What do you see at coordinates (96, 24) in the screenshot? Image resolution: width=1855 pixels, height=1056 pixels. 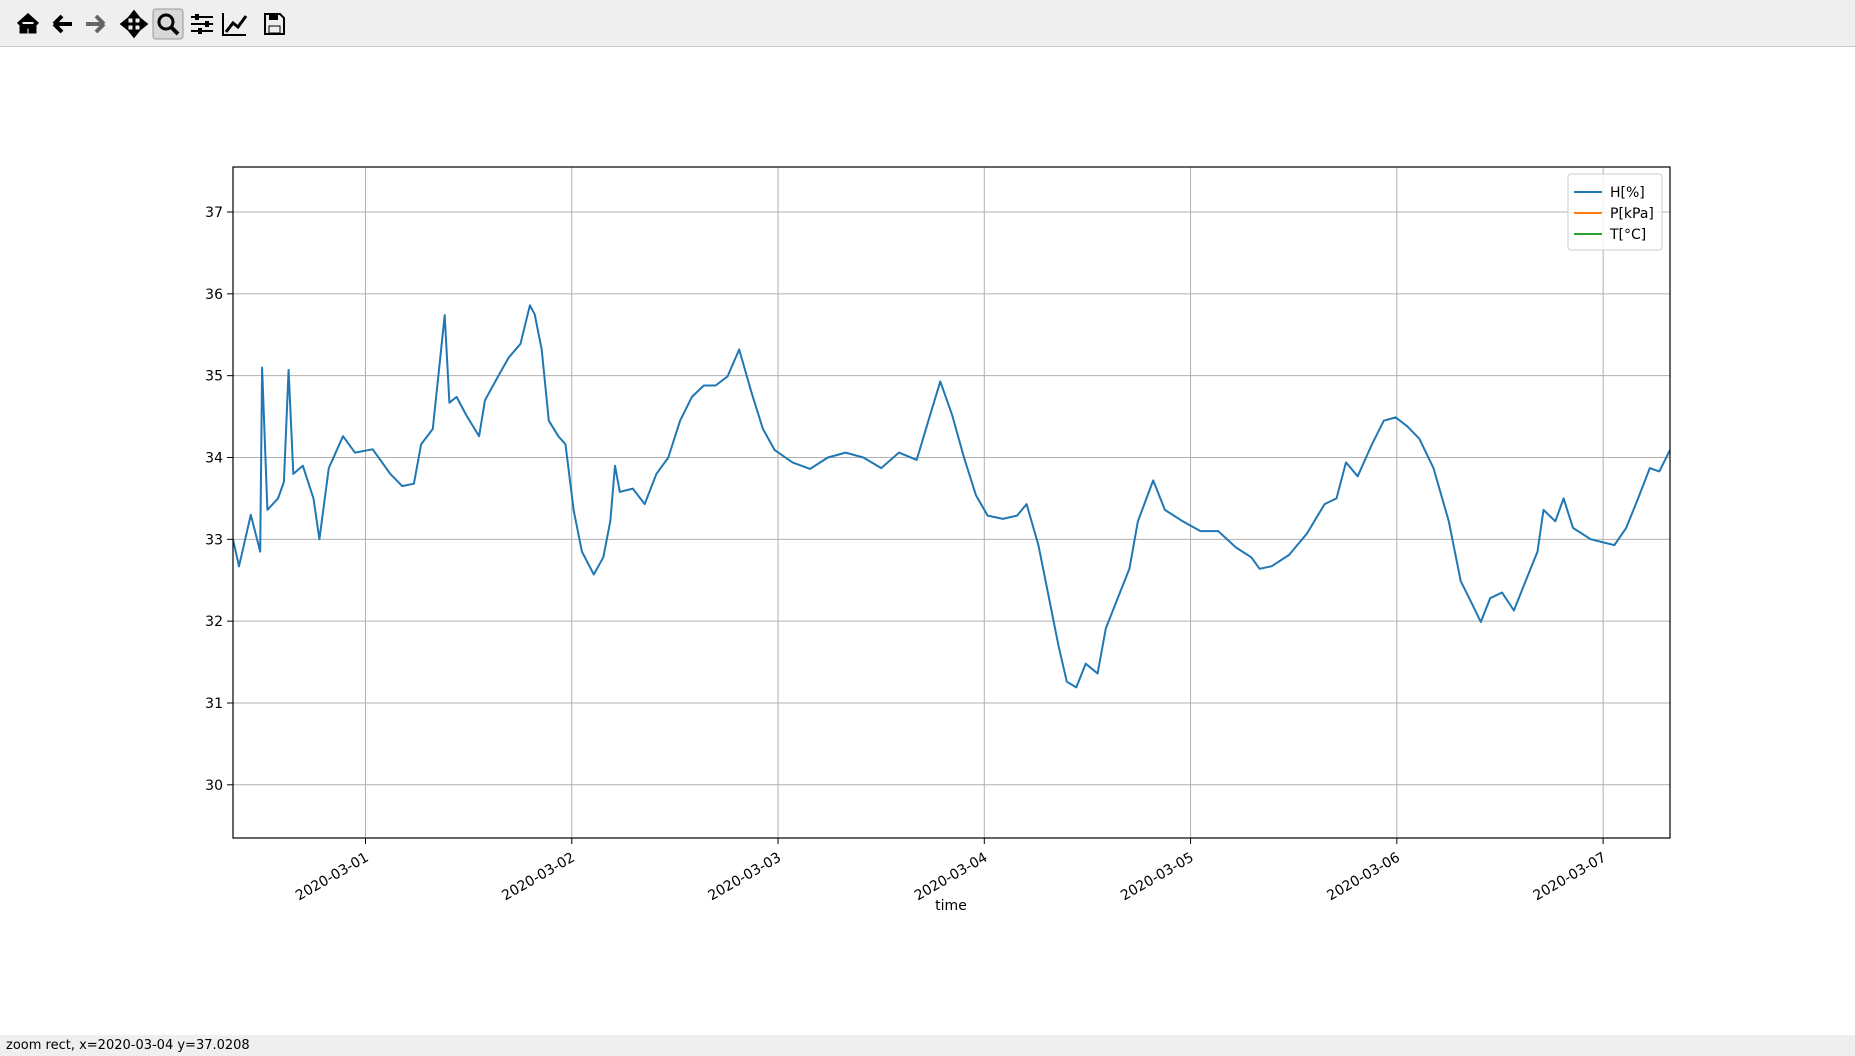 I see `forward-button` at bounding box center [96, 24].